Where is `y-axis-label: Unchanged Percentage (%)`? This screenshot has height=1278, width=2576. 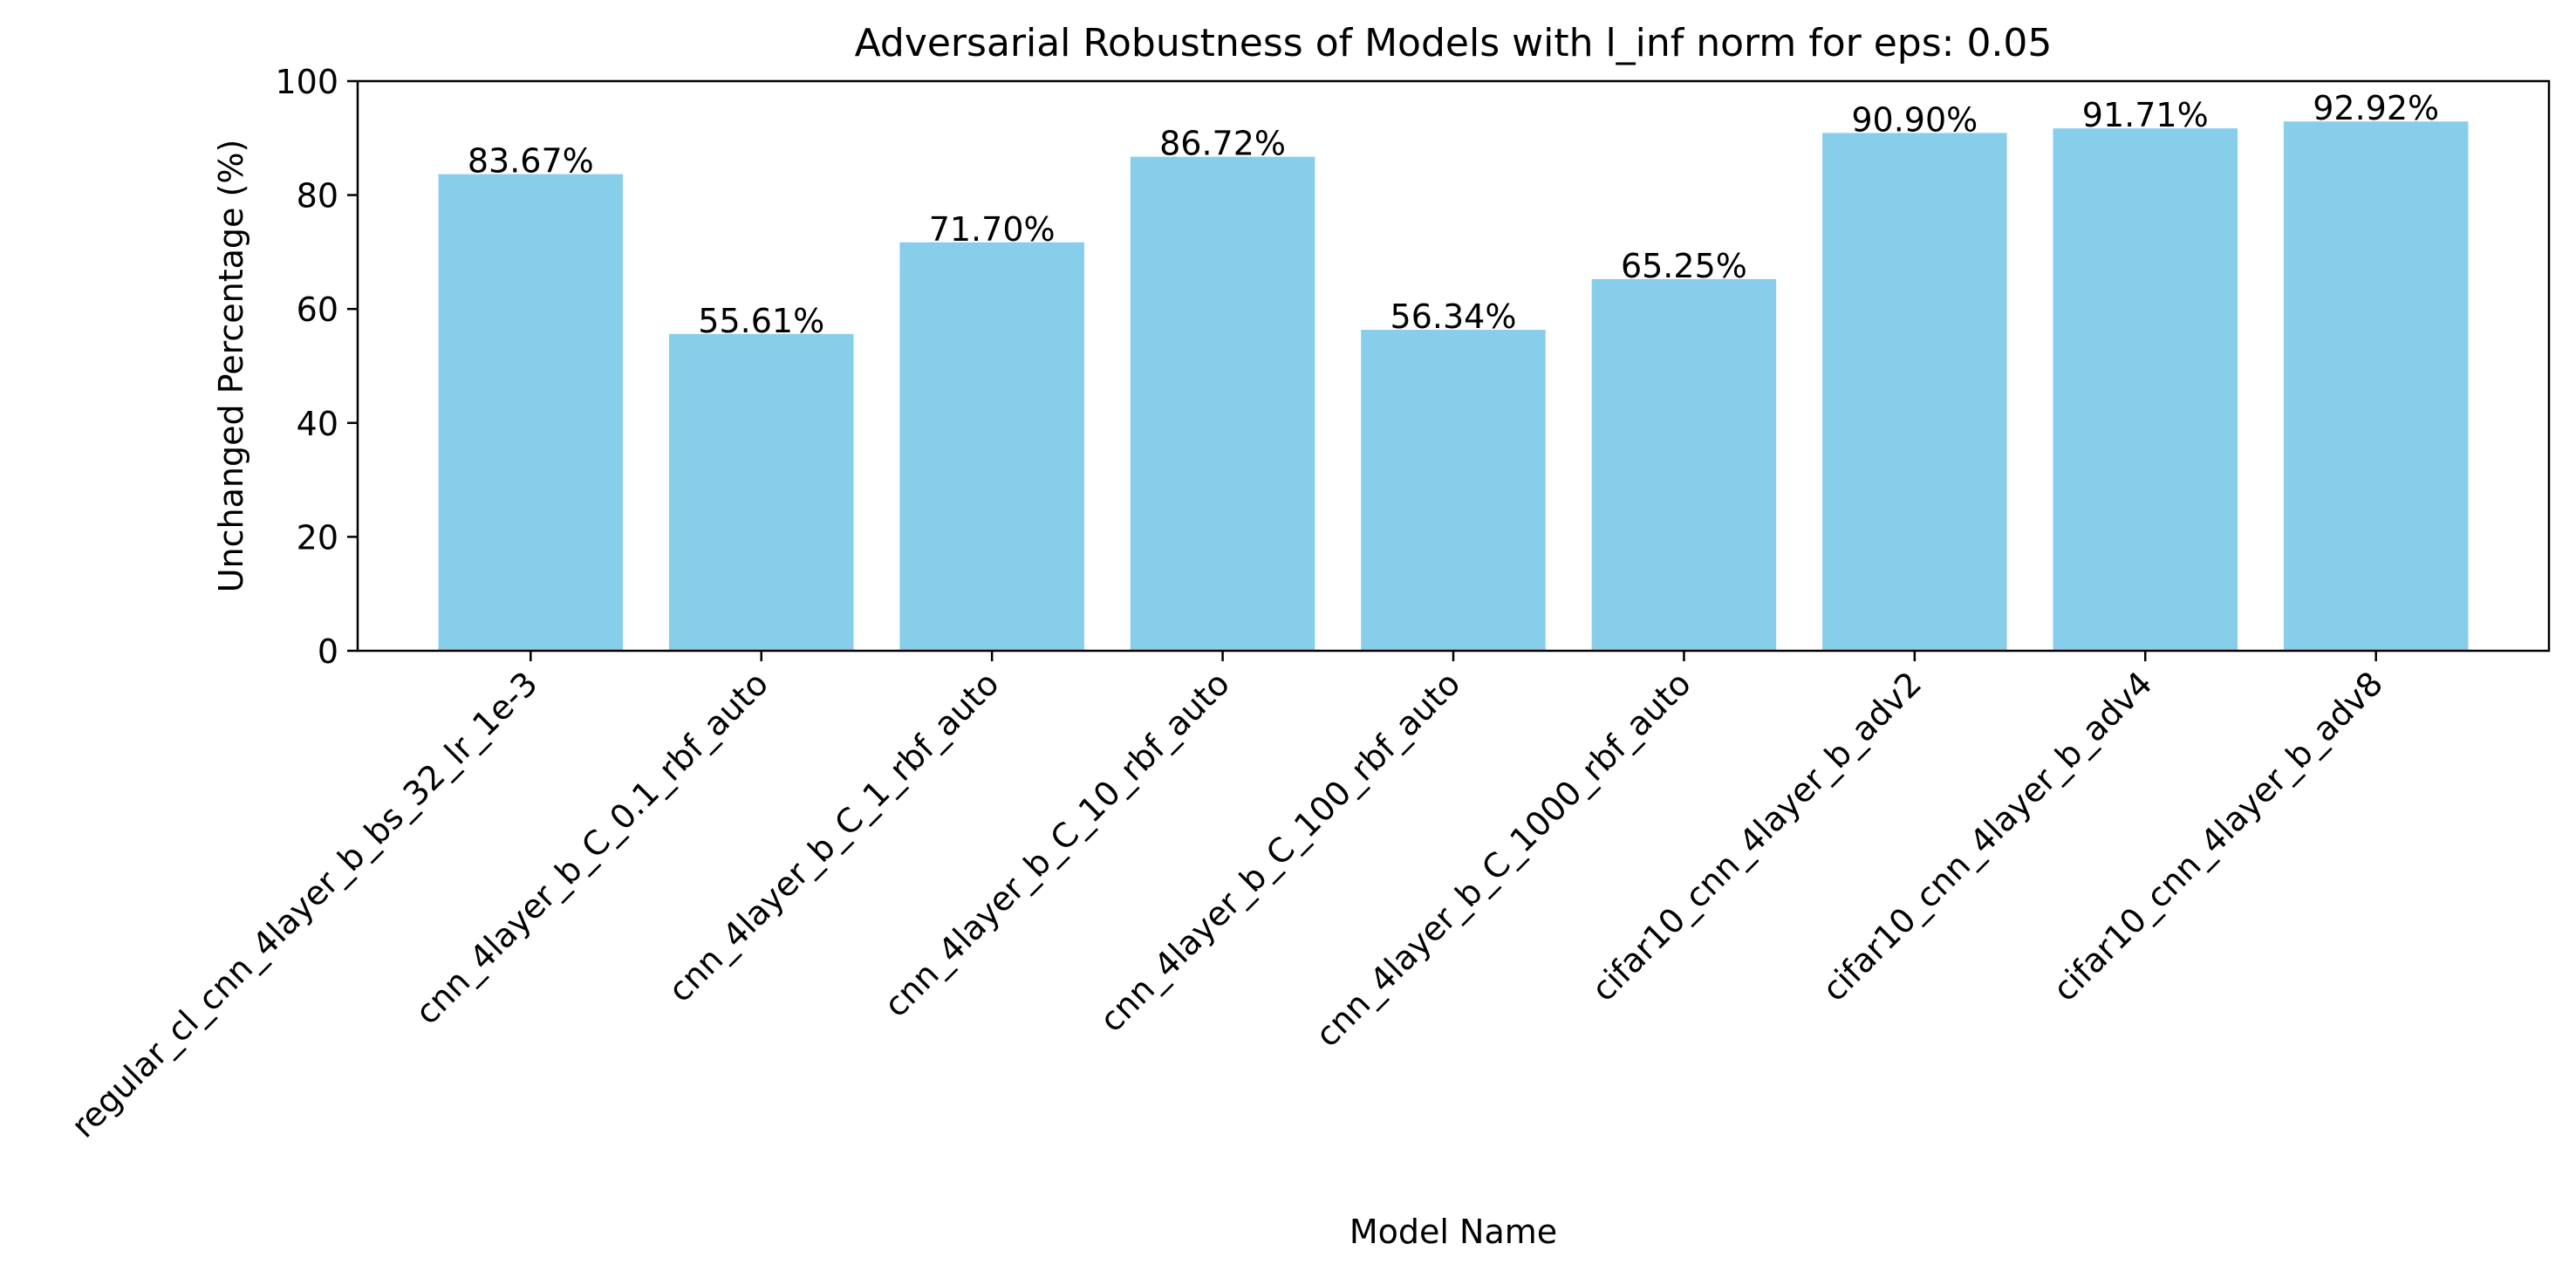 y-axis-label: Unchanged Percentage (%) is located at coordinates (231, 366).